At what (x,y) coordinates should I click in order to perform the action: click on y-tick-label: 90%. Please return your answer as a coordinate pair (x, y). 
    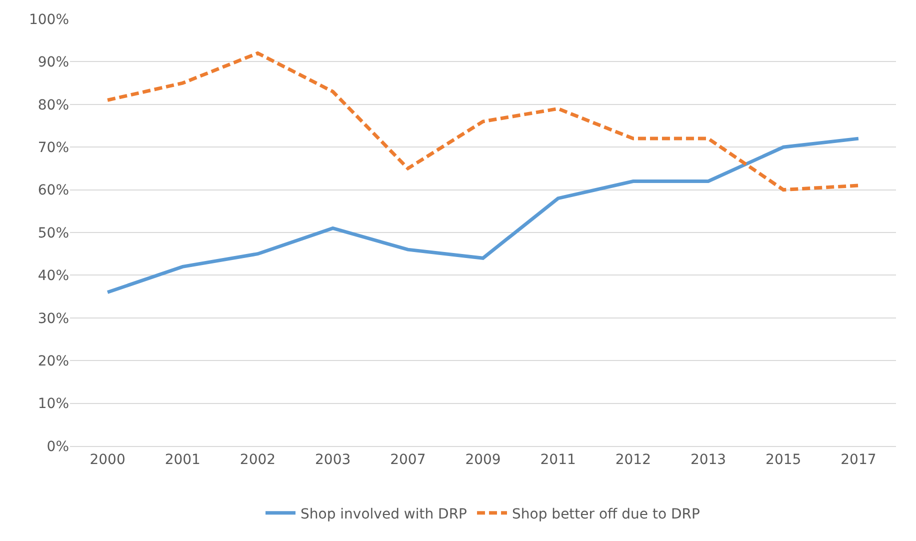
    Looking at the image, I should click on (53, 62).